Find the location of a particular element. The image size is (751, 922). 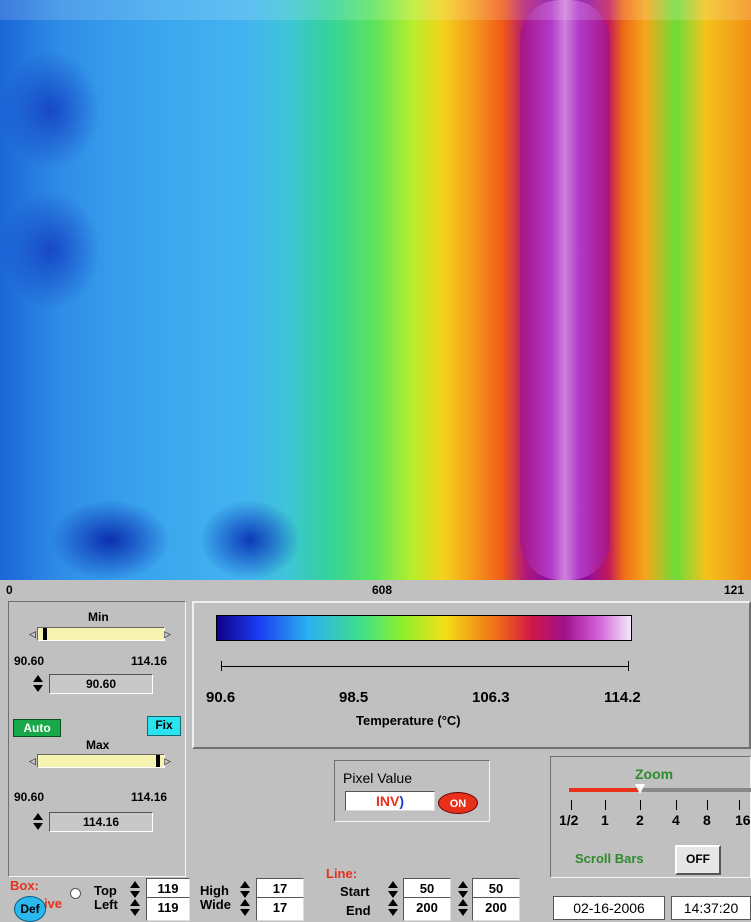

end-label: End is located at coordinates (358, 910).